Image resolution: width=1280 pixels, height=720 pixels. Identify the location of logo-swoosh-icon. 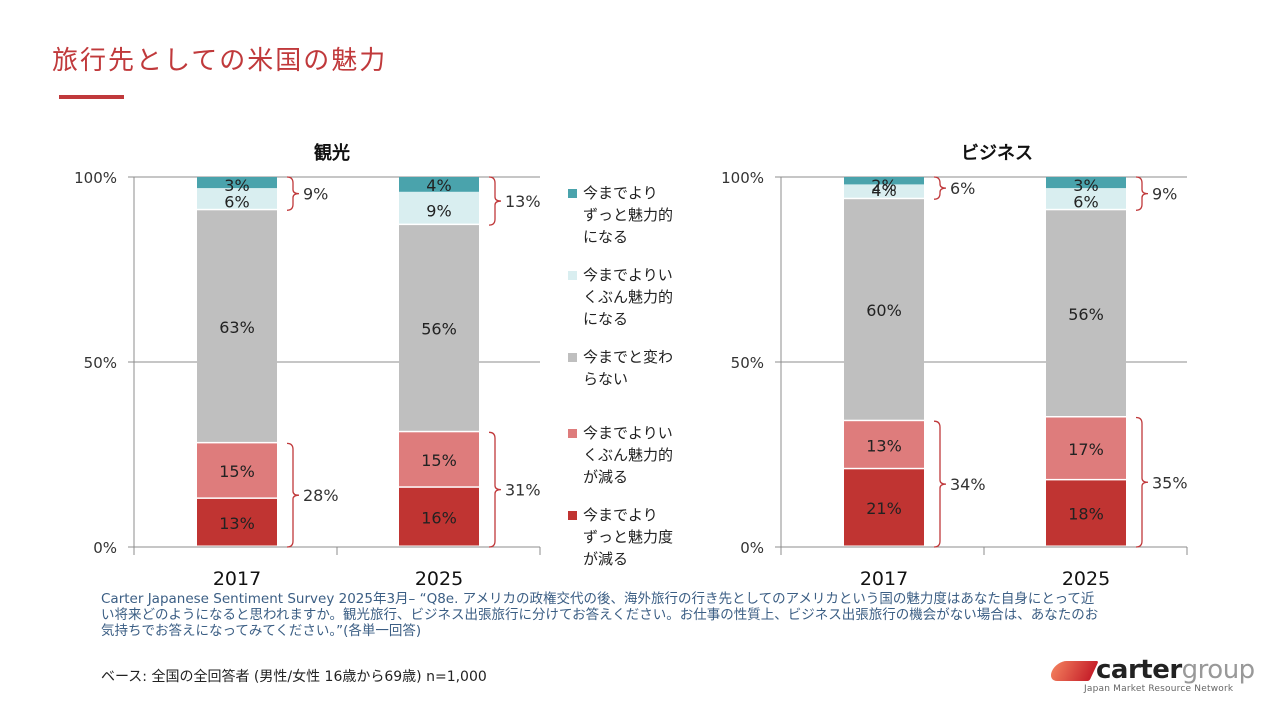
(1073, 671).